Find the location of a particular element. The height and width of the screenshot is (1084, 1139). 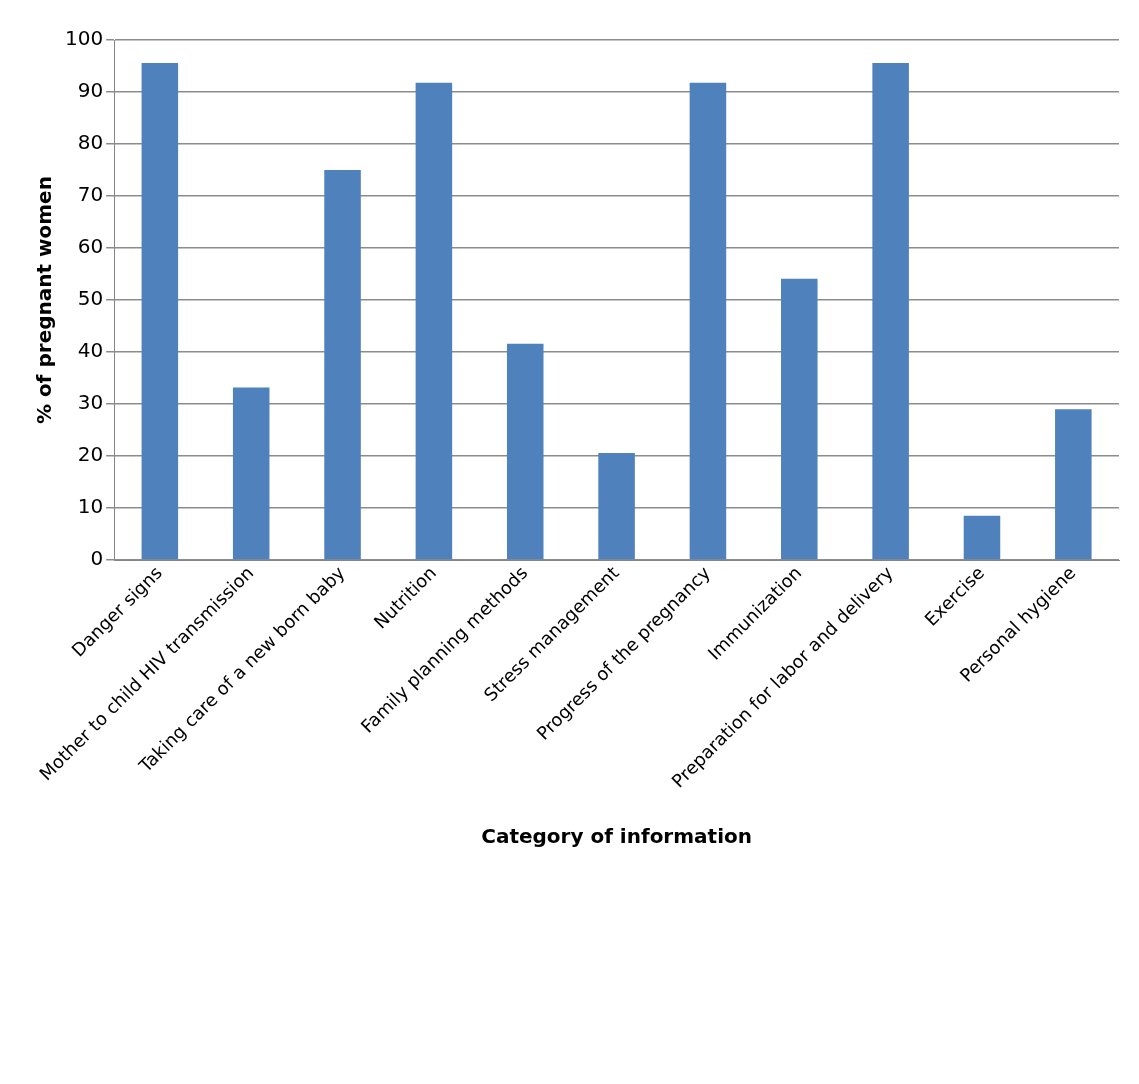

y-tick-label: 0 is located at coordinates (97, 558).